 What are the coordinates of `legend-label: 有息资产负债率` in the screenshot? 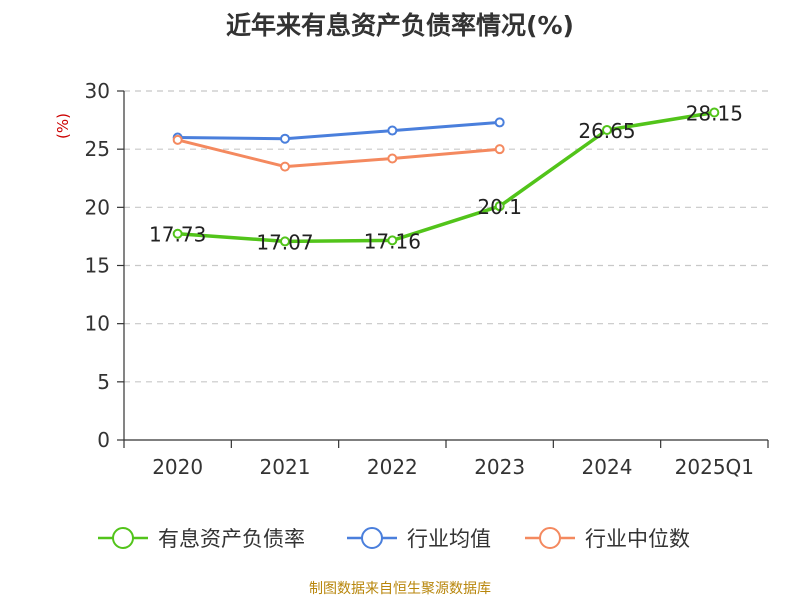 It's located at (231, 539).